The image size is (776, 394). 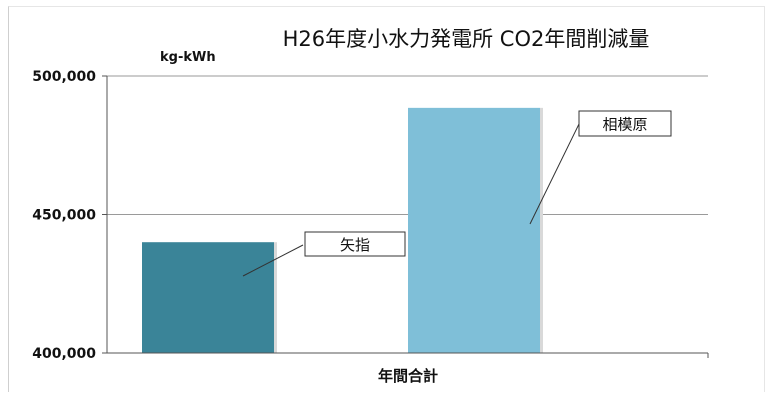 I want to click on chart-title: H26年度小水力発電所 CO2年間削減量, so click(x=466, y=39).